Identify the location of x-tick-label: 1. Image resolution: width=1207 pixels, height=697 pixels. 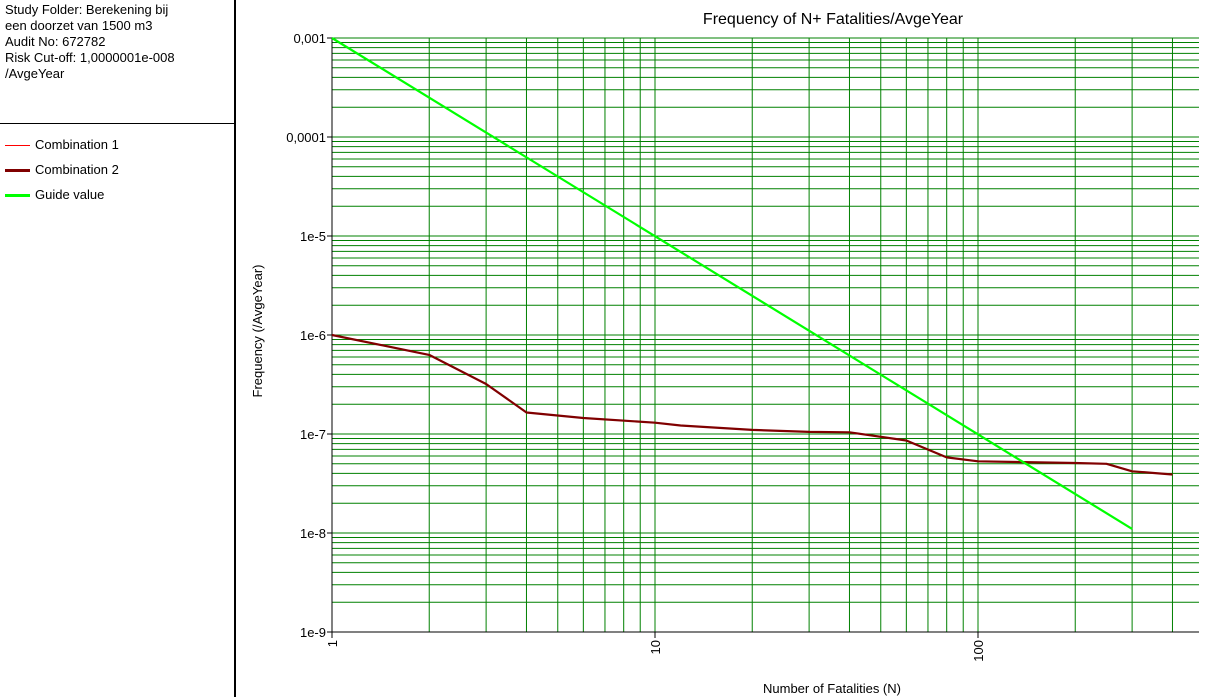
(332, 643).